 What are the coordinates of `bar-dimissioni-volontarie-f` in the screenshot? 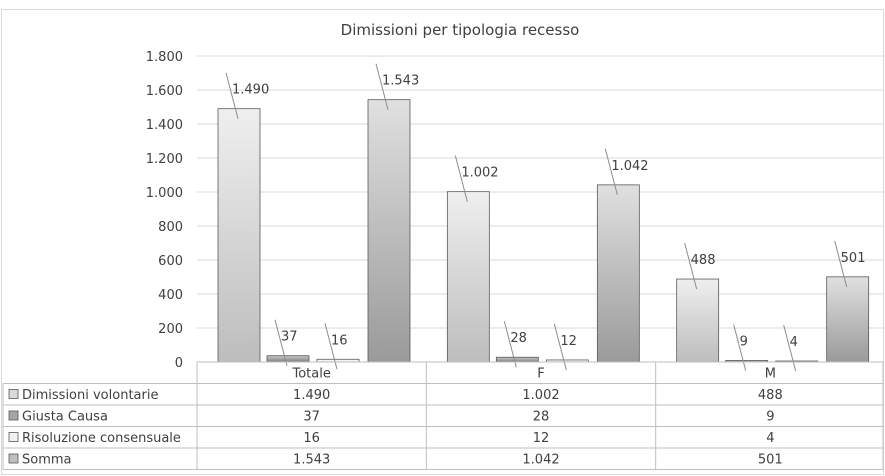 It's located at (468, 277).